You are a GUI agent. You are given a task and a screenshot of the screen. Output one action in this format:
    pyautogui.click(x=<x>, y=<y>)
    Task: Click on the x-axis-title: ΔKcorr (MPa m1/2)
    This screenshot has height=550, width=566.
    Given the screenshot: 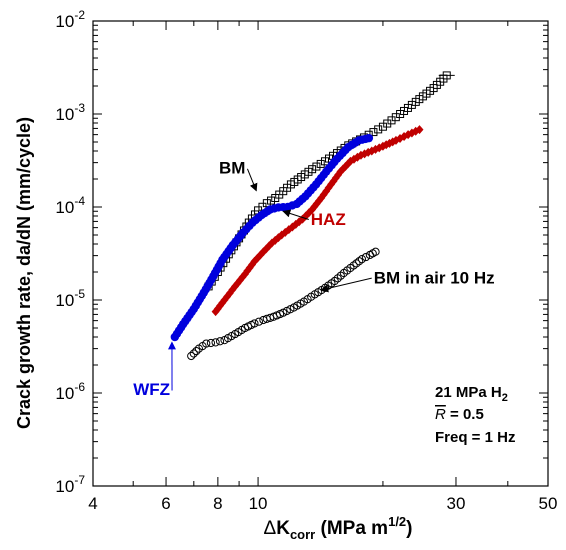 What is the action you would take?
    pyautogui.click(x=338, y=528)
    